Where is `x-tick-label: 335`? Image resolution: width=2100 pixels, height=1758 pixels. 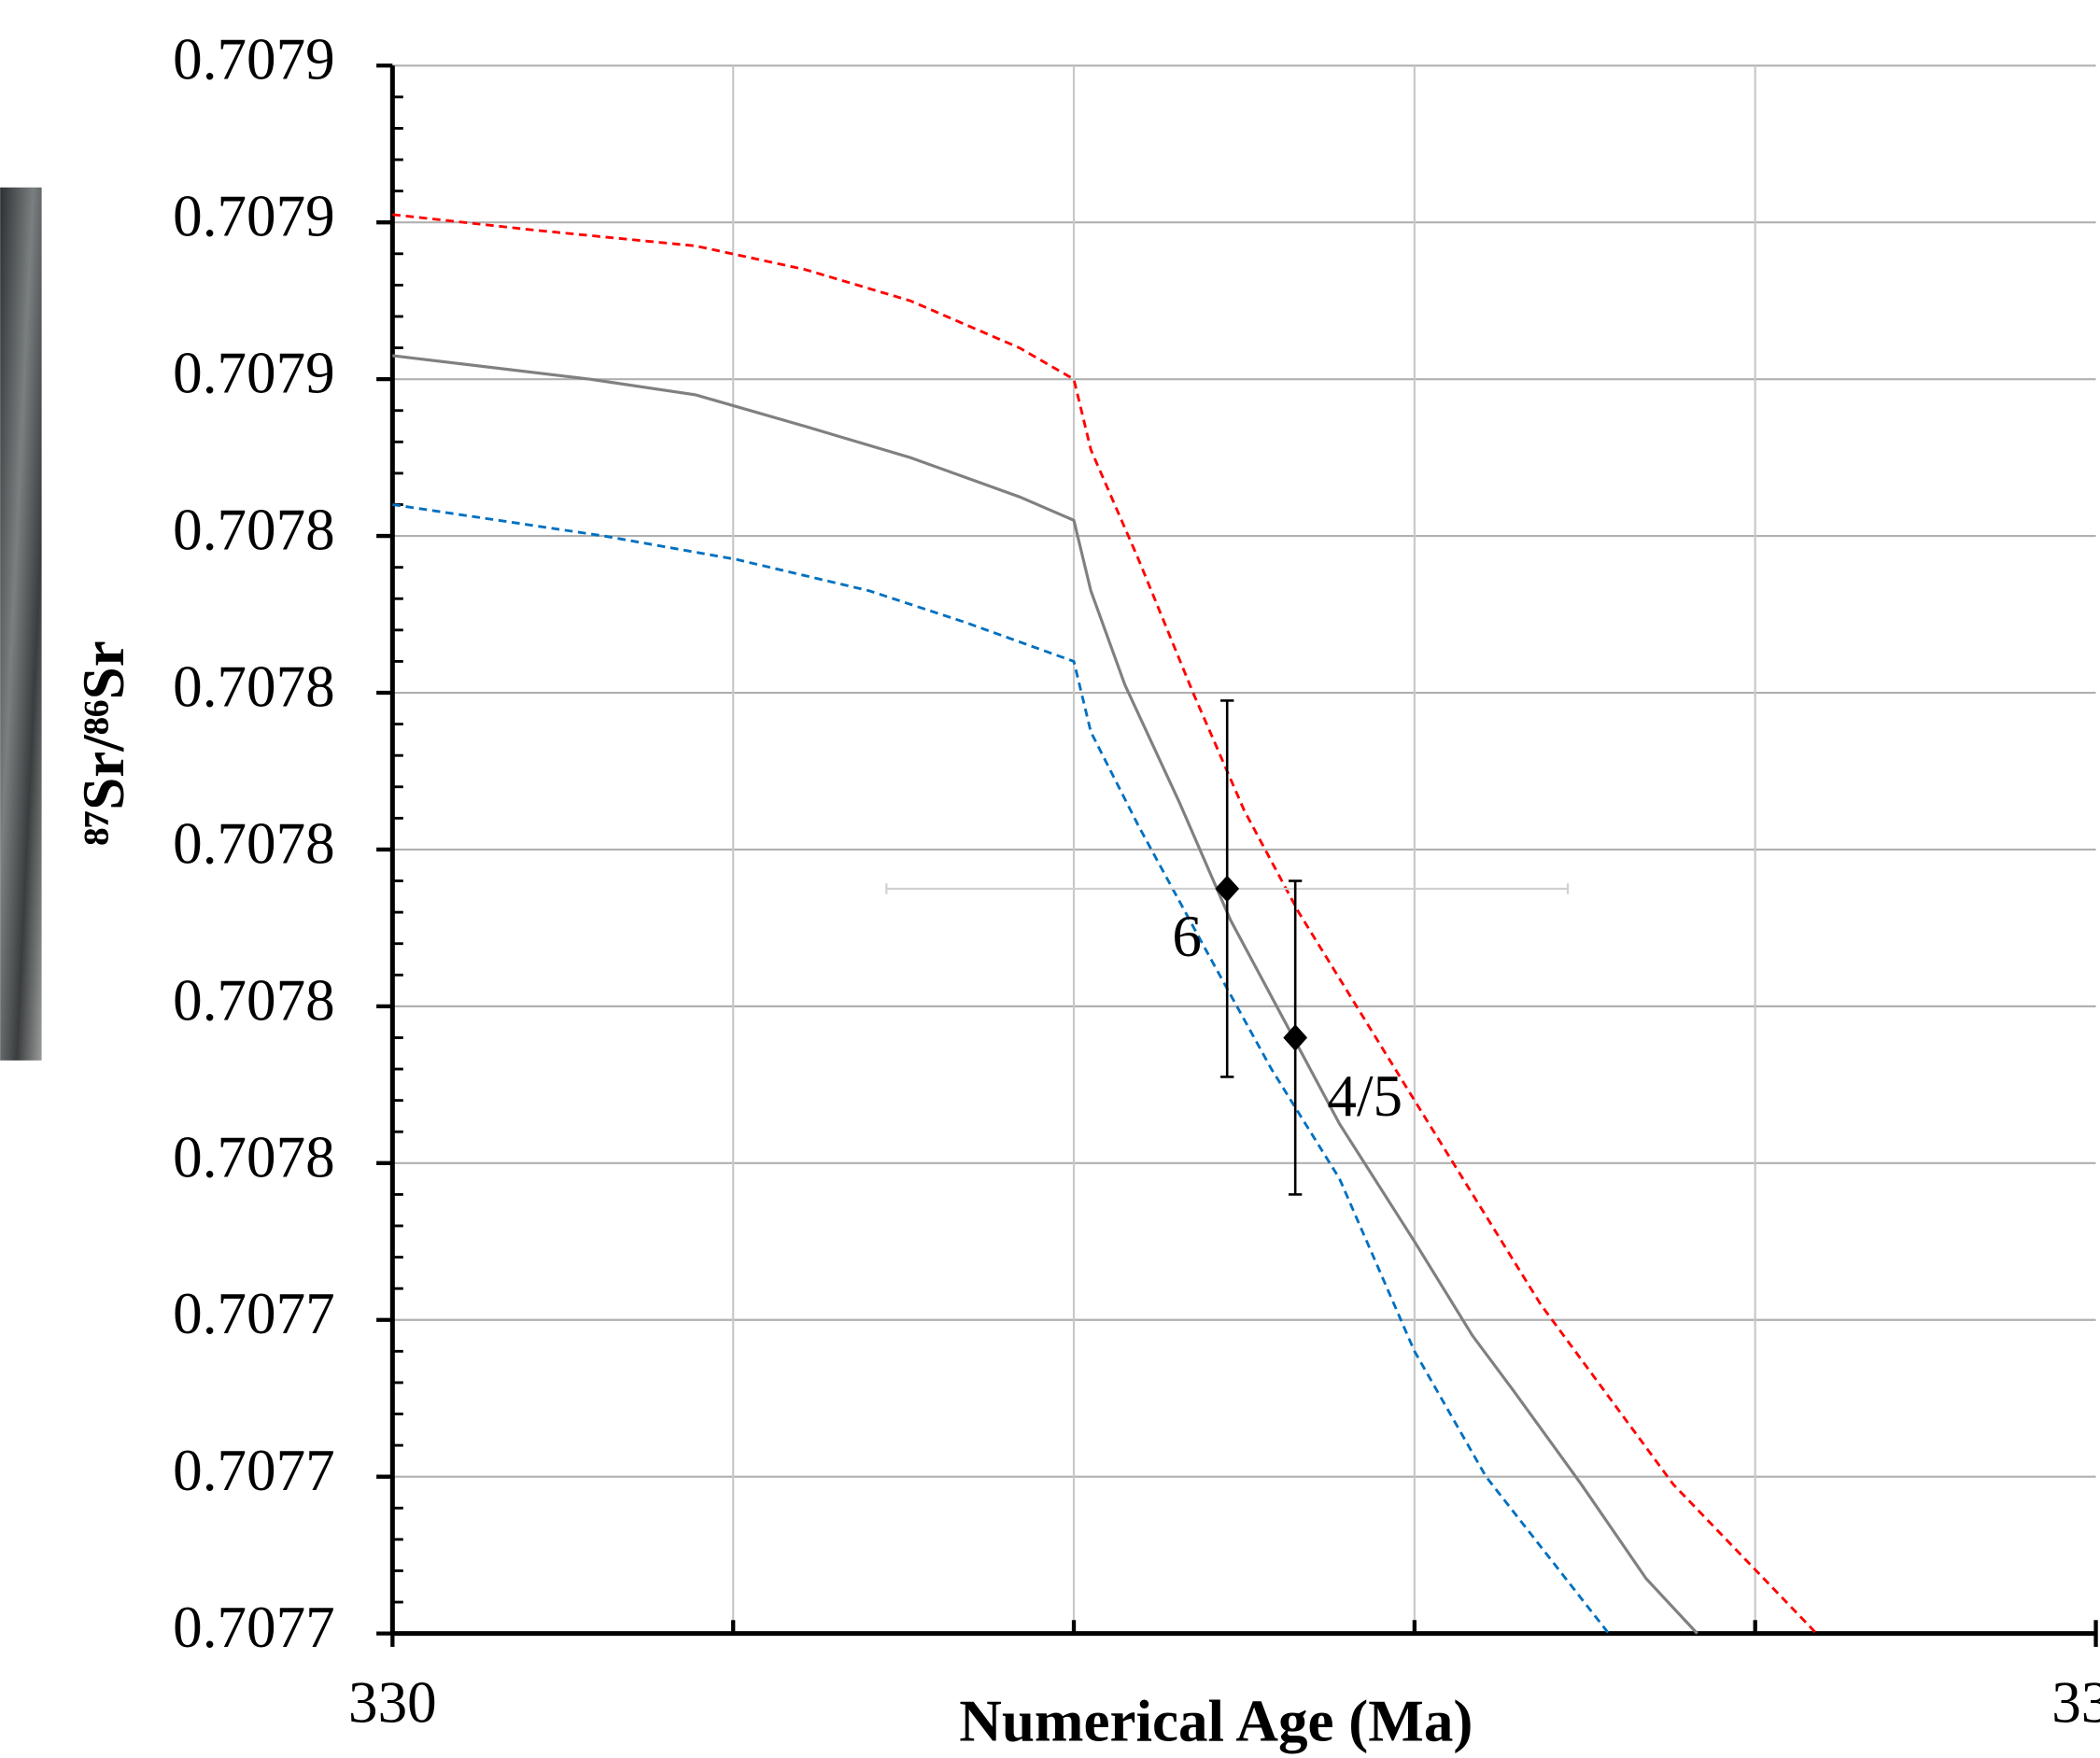
x-tick-label: 335 is located at coordinates (2075, 1702).